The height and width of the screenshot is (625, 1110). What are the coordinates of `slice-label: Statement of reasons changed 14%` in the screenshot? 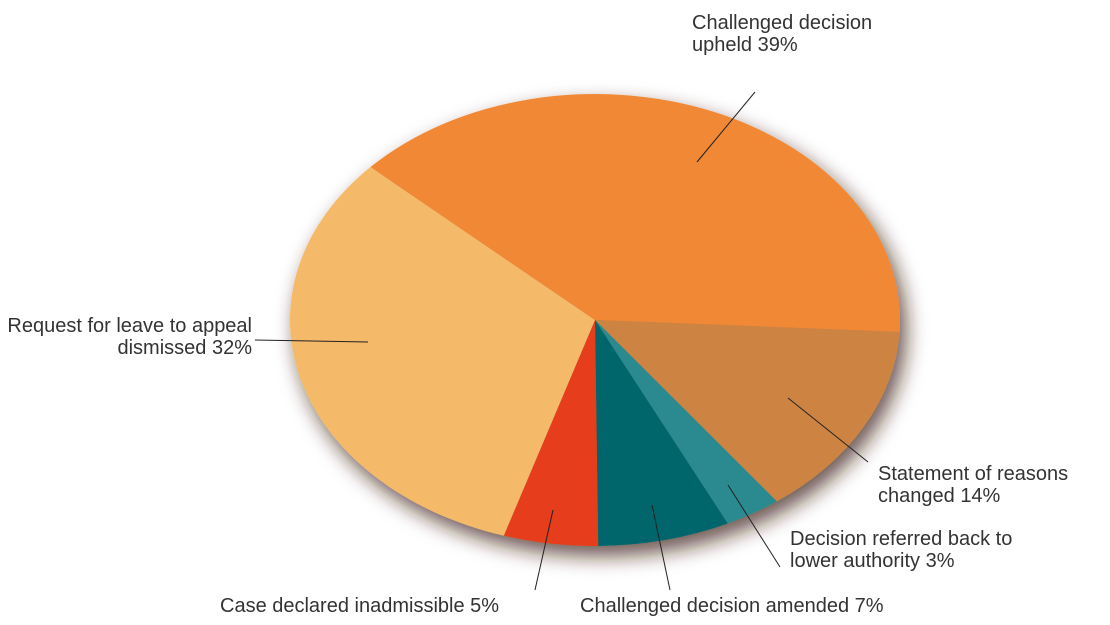 It's located at (990, 485).